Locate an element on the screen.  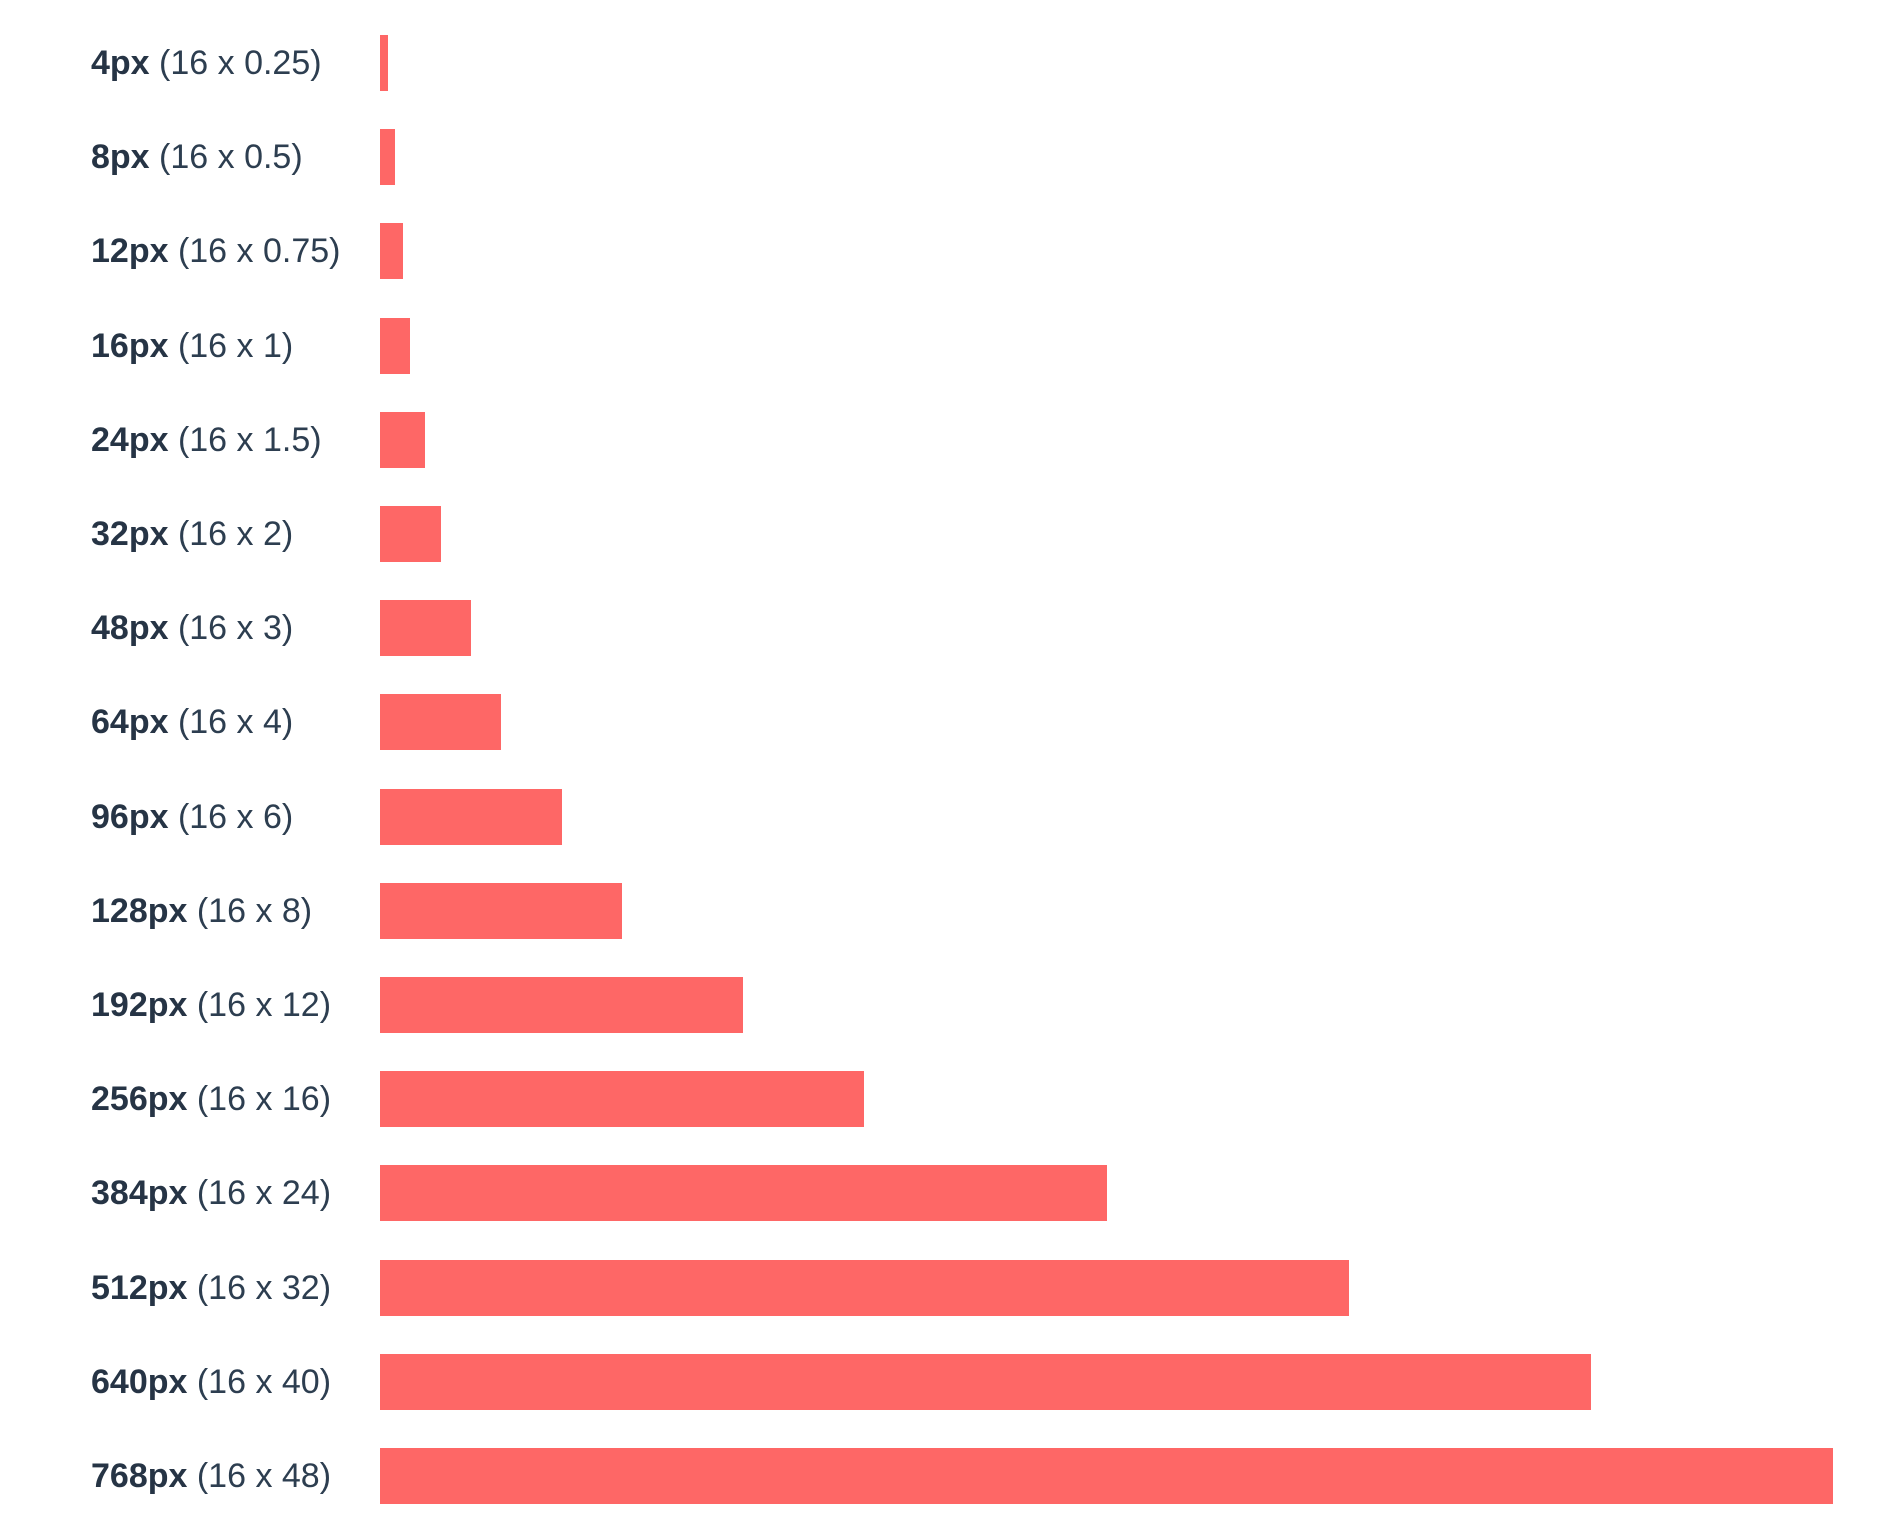
row-label-192px: 192px (16 x 12) is located at coordinates (211, 1005).